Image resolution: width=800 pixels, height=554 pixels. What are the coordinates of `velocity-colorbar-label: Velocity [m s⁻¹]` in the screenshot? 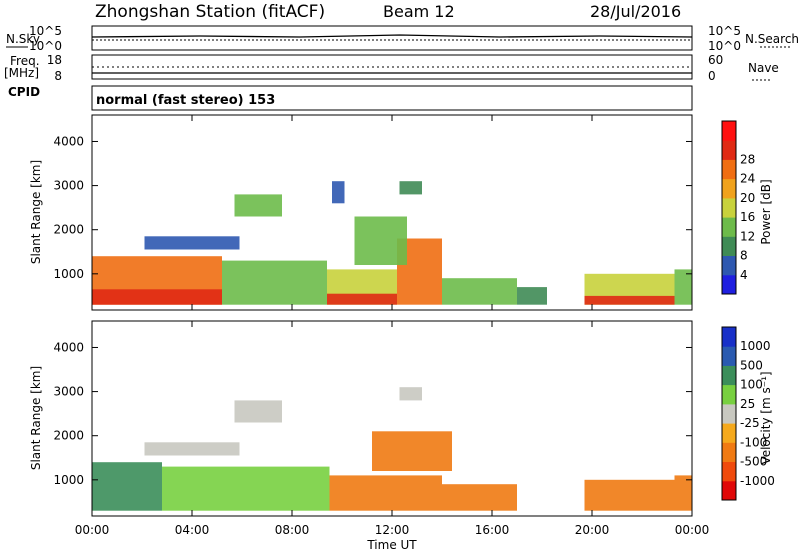 It's located at (766, 417).